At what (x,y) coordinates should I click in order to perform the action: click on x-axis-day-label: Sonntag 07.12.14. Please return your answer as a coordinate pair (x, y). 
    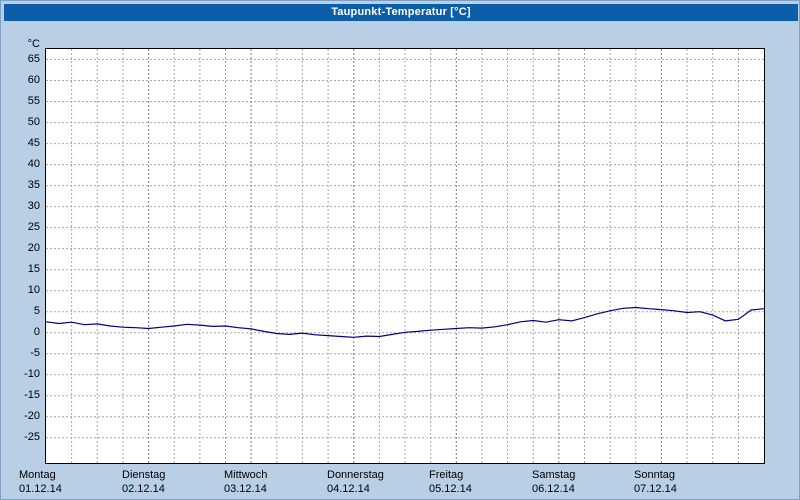
    Looking at the image, I should click on (680, 482).